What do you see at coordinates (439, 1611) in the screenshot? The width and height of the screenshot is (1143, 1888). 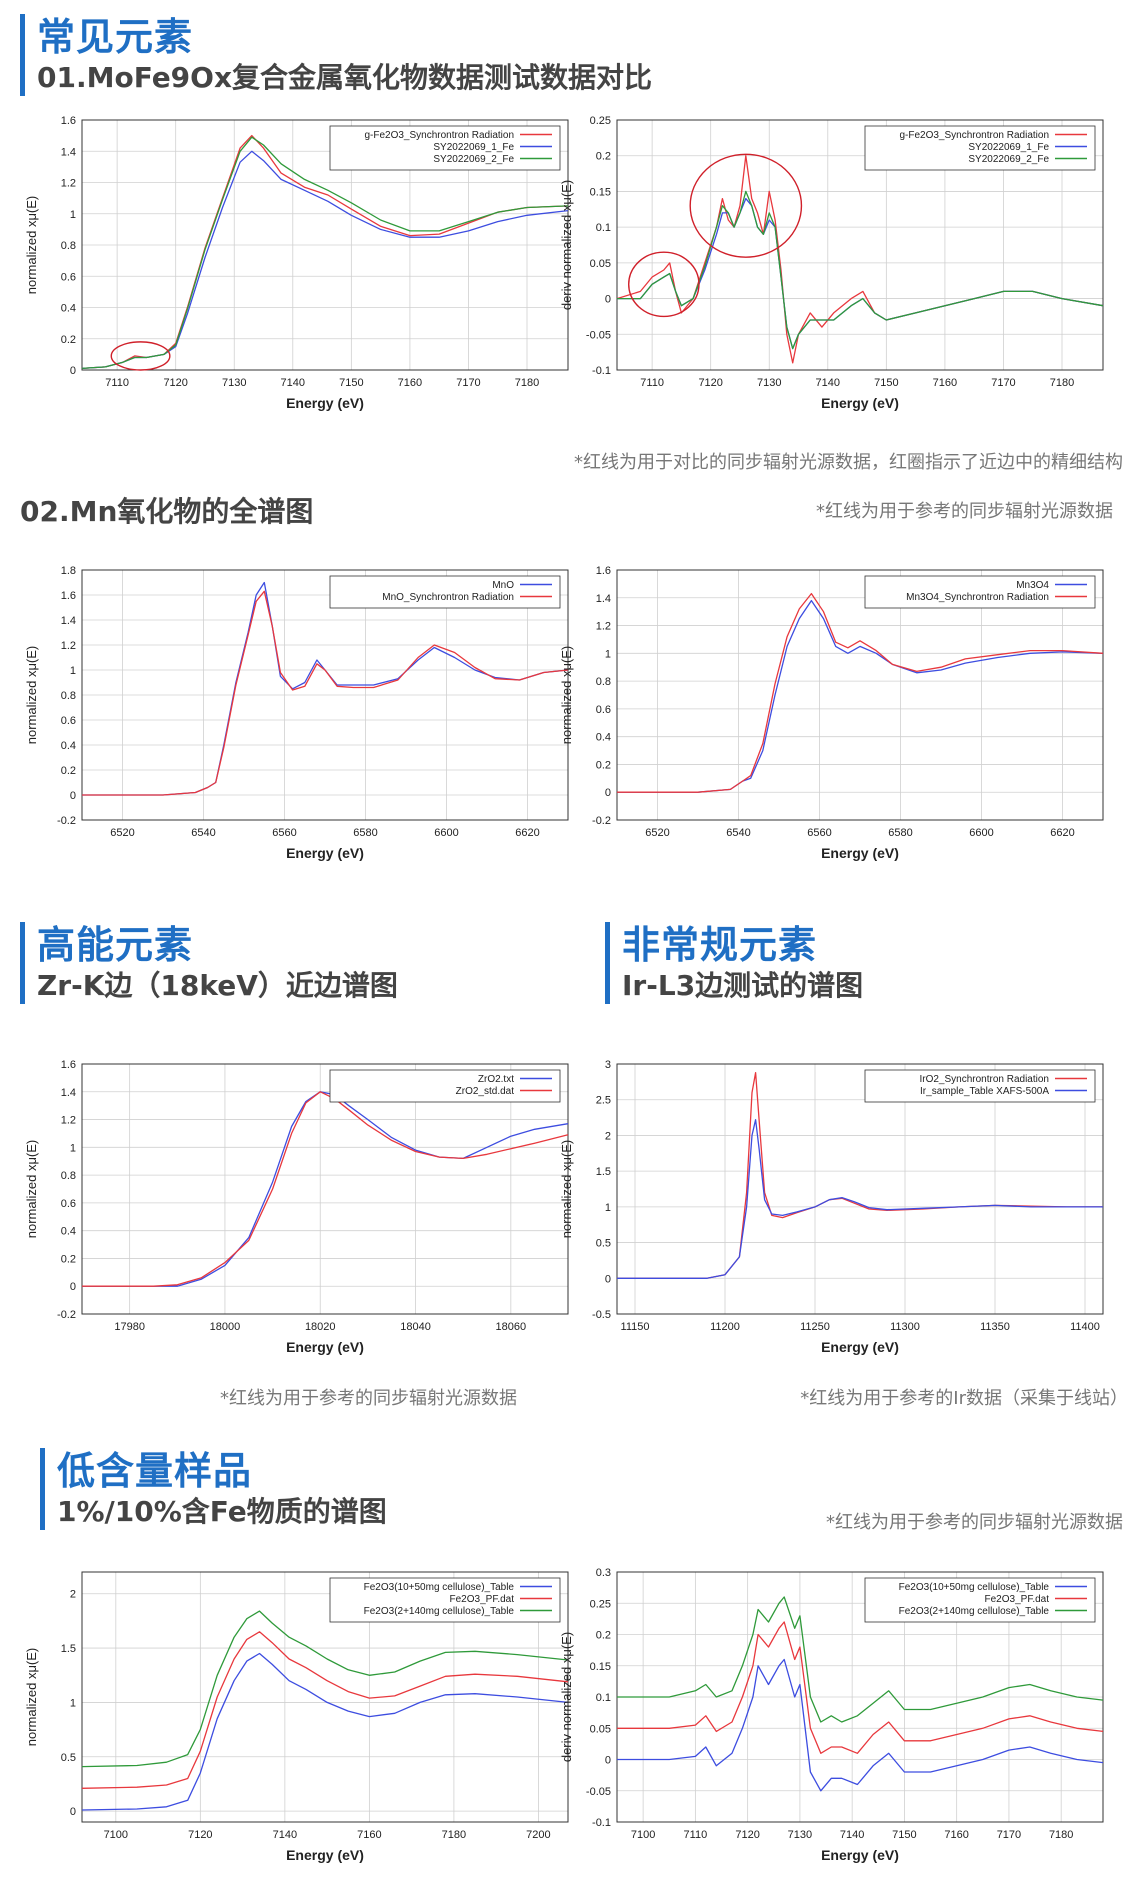 I see `legend-label: Fe2O3(2+140mg cellulose)_Table` at bounding box center [439, 1611].